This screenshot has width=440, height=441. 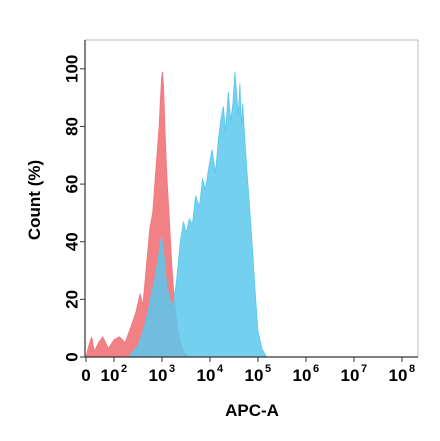 What do you see at coordinates (34, 200) in the screenshot?
I see `y-axis-title: Count (%)` at bounding box center [34, 200].